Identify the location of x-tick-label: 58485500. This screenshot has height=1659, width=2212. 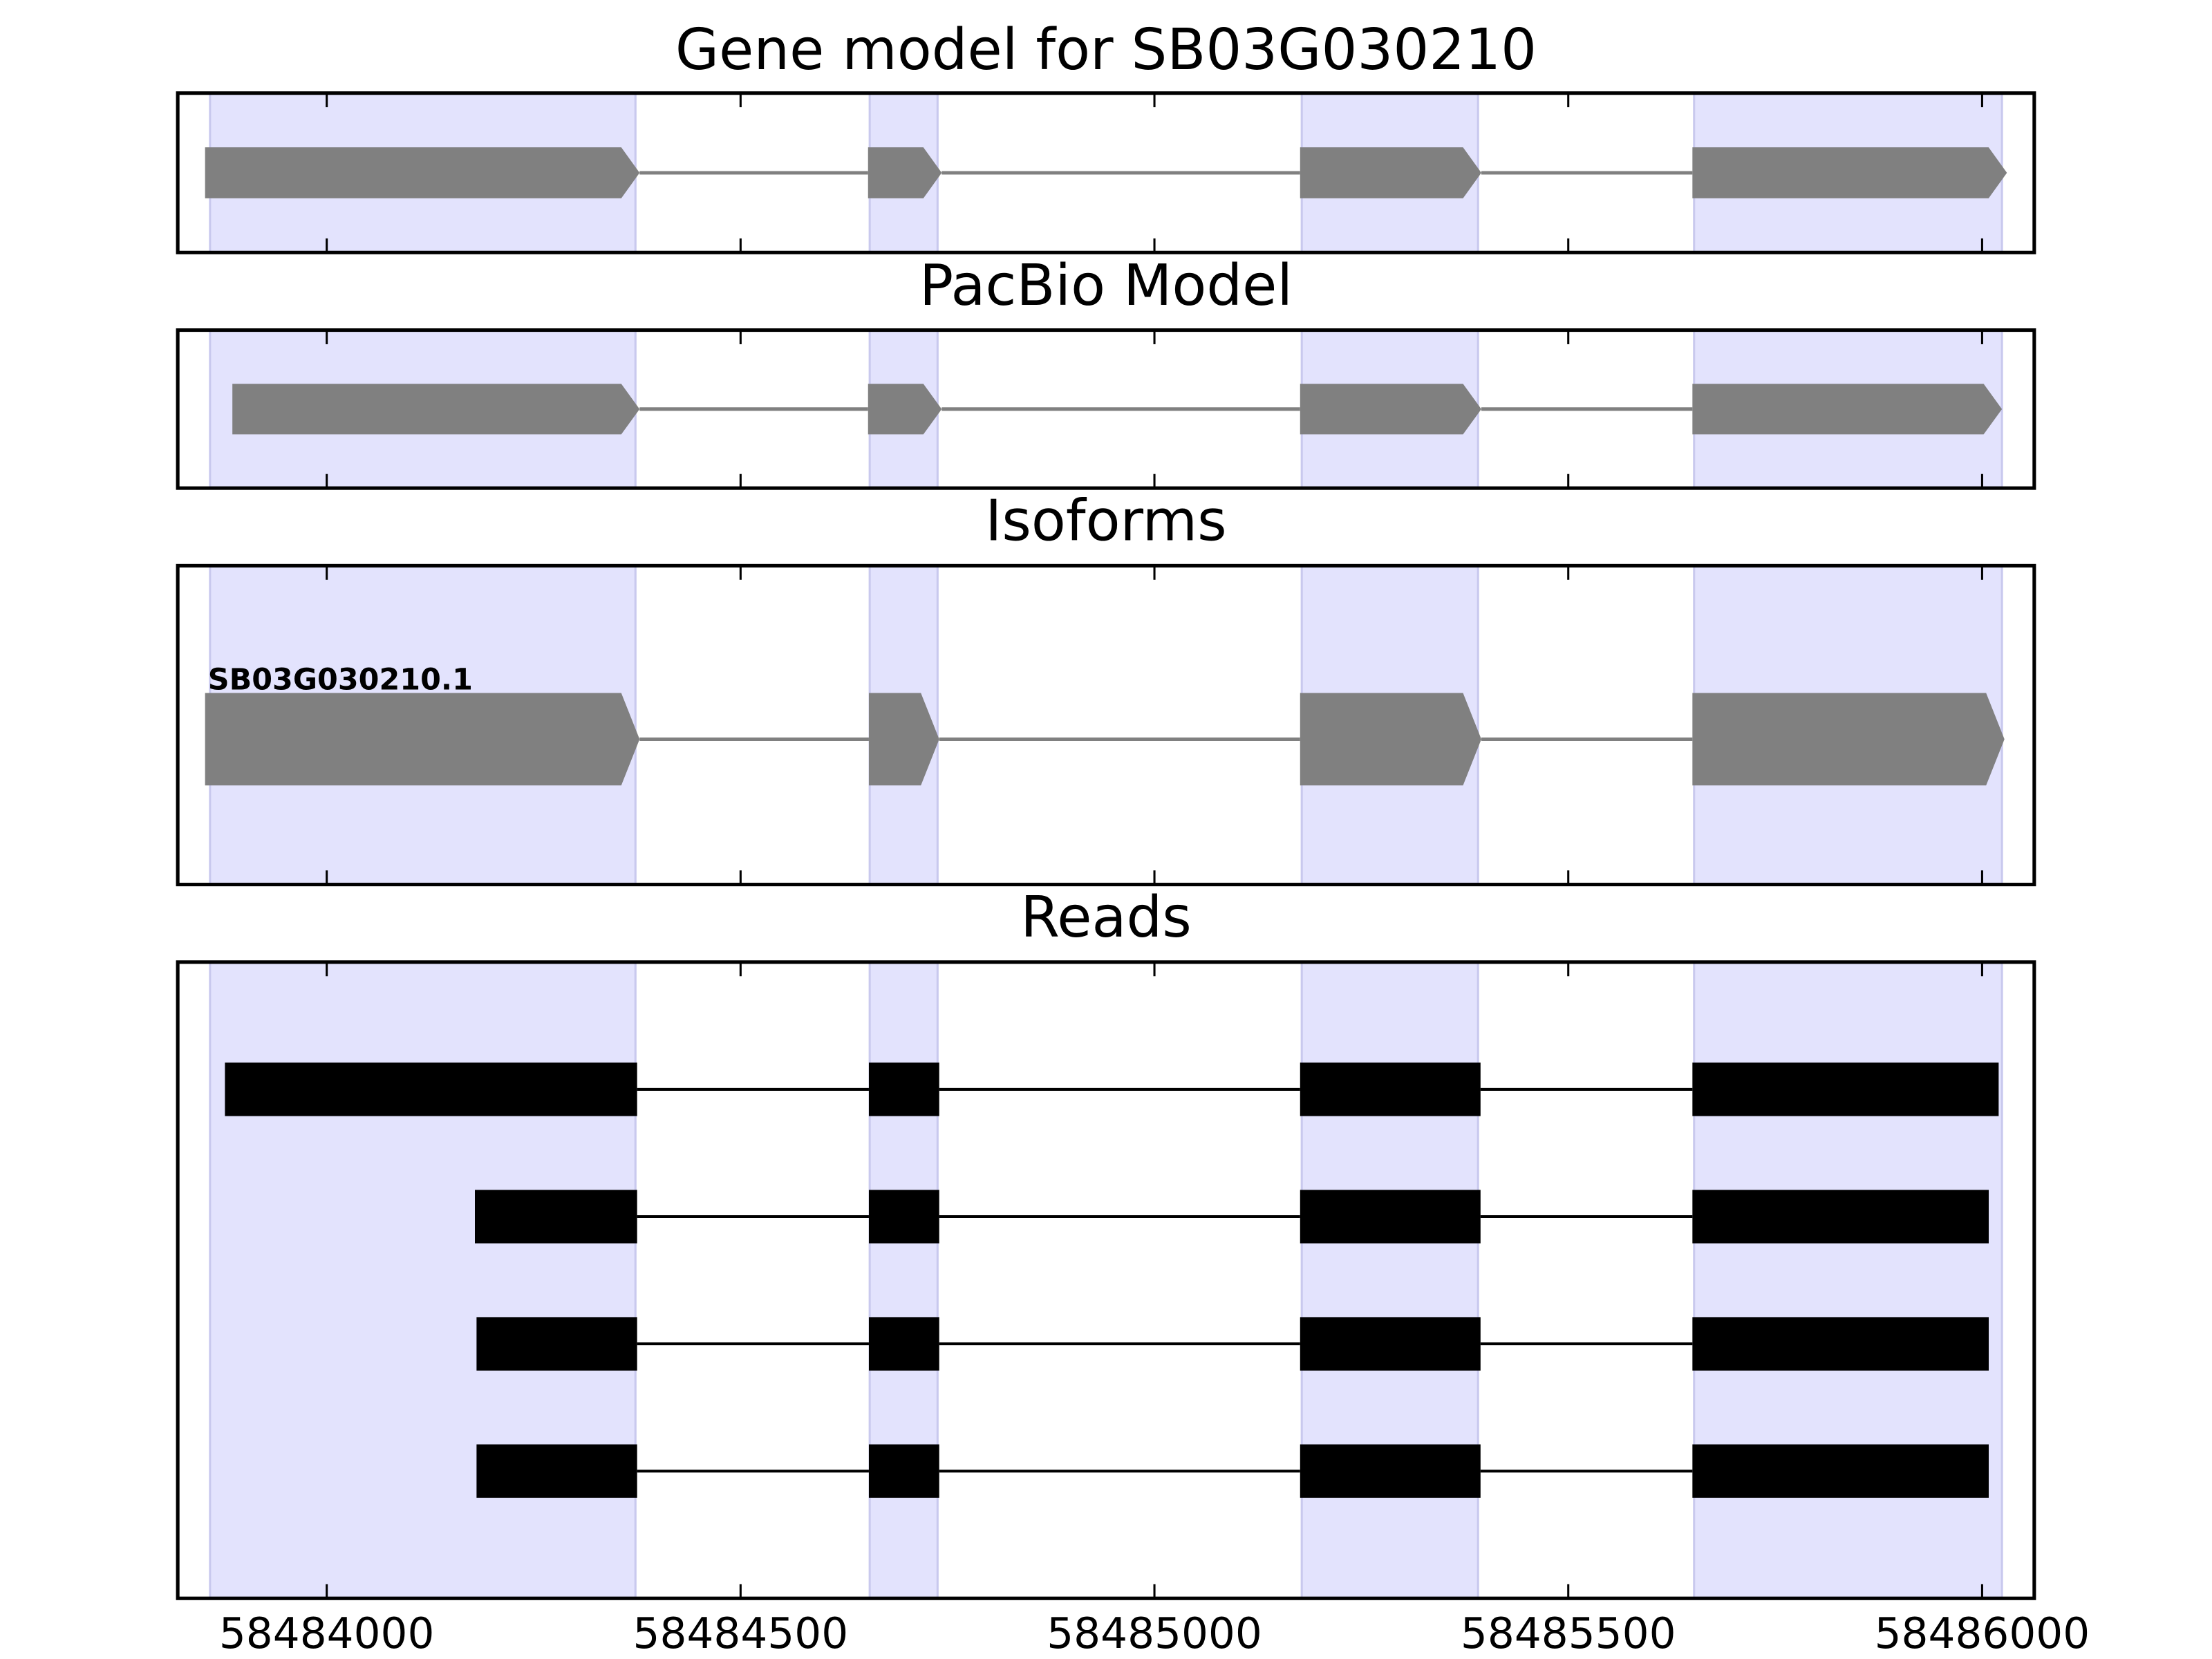
(1568, 1633).